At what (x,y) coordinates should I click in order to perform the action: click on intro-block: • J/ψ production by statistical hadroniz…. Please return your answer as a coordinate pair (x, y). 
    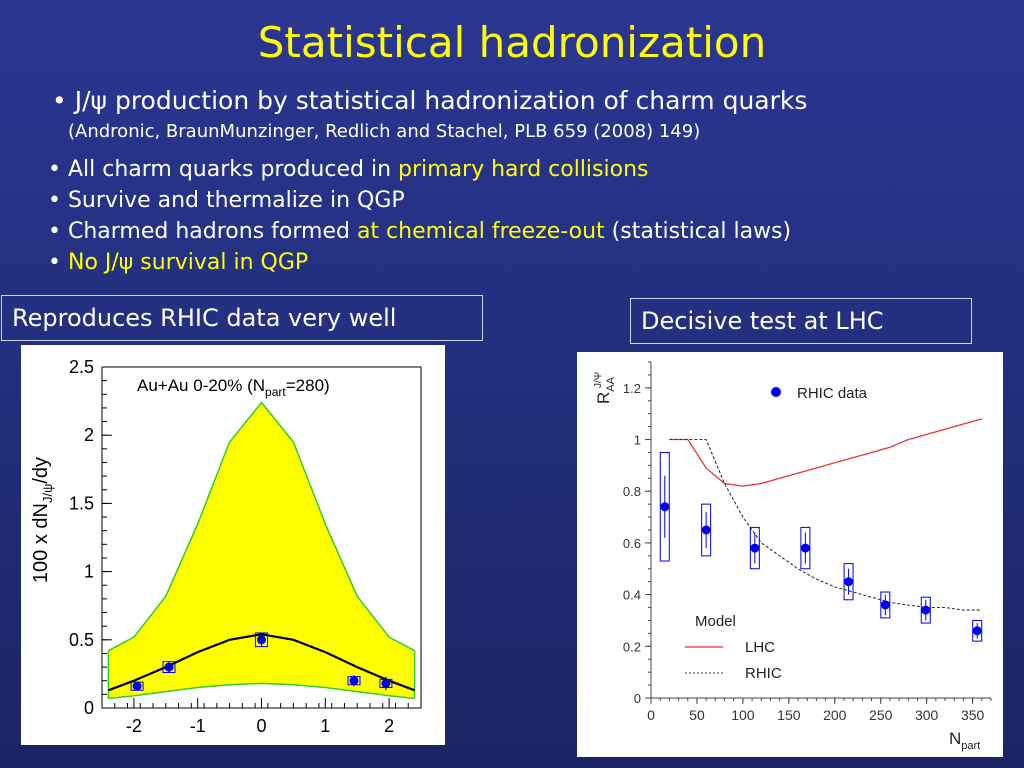
    Looking at the image, I should click on (429, 114).